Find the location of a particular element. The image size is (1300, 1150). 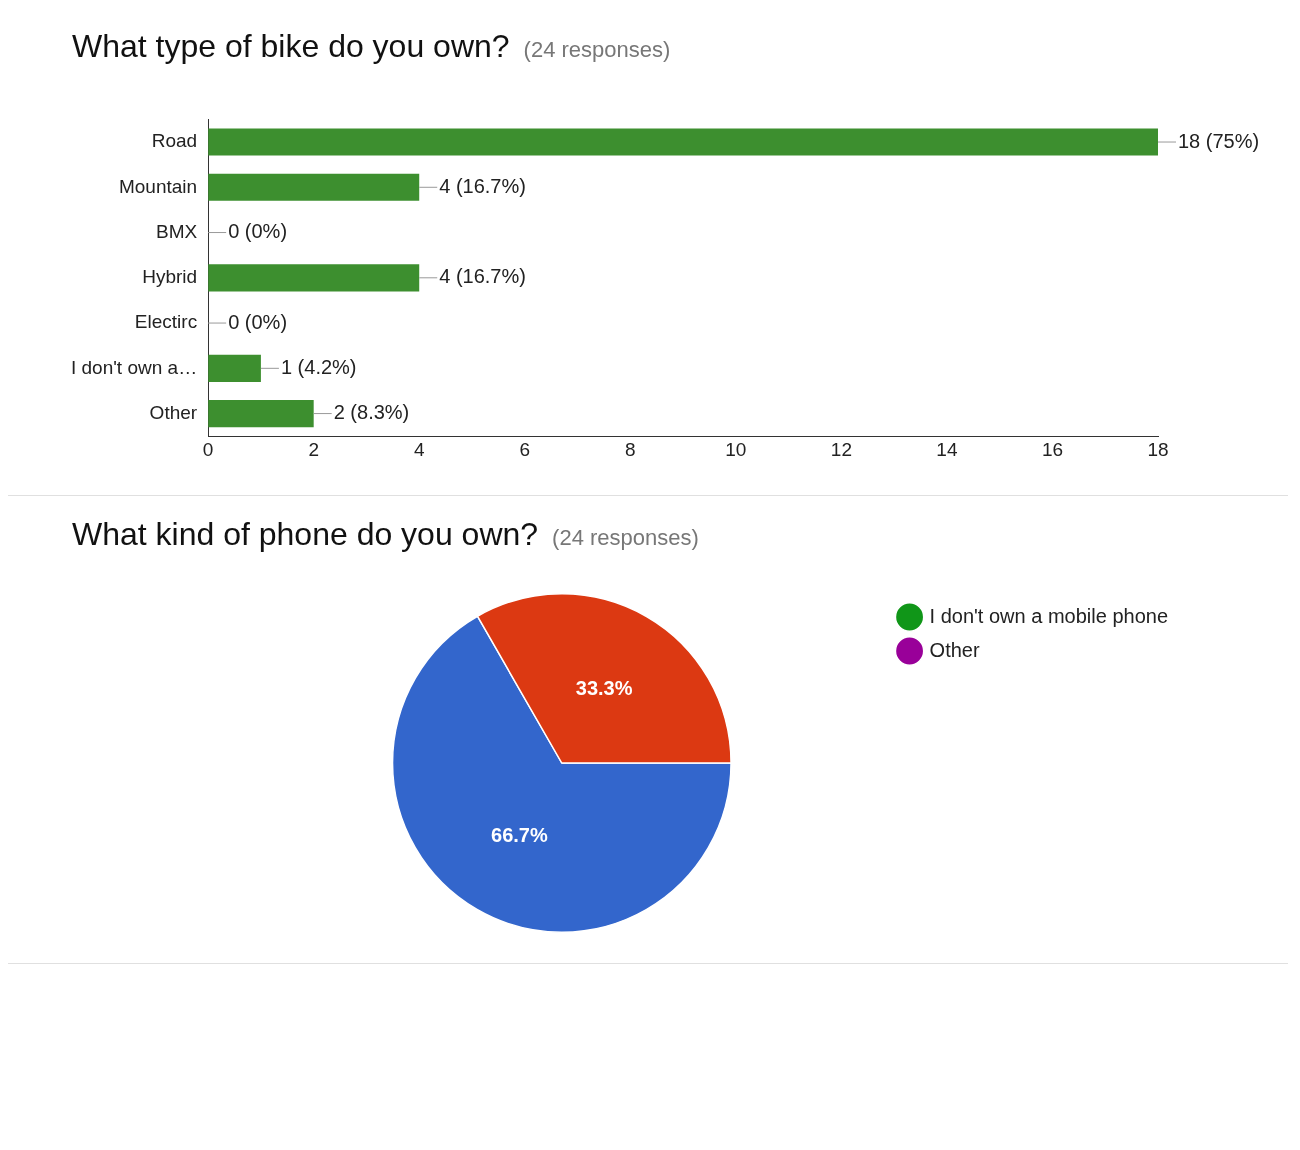

y-tick-label: Hybrid is located at coordinates (170, 277).